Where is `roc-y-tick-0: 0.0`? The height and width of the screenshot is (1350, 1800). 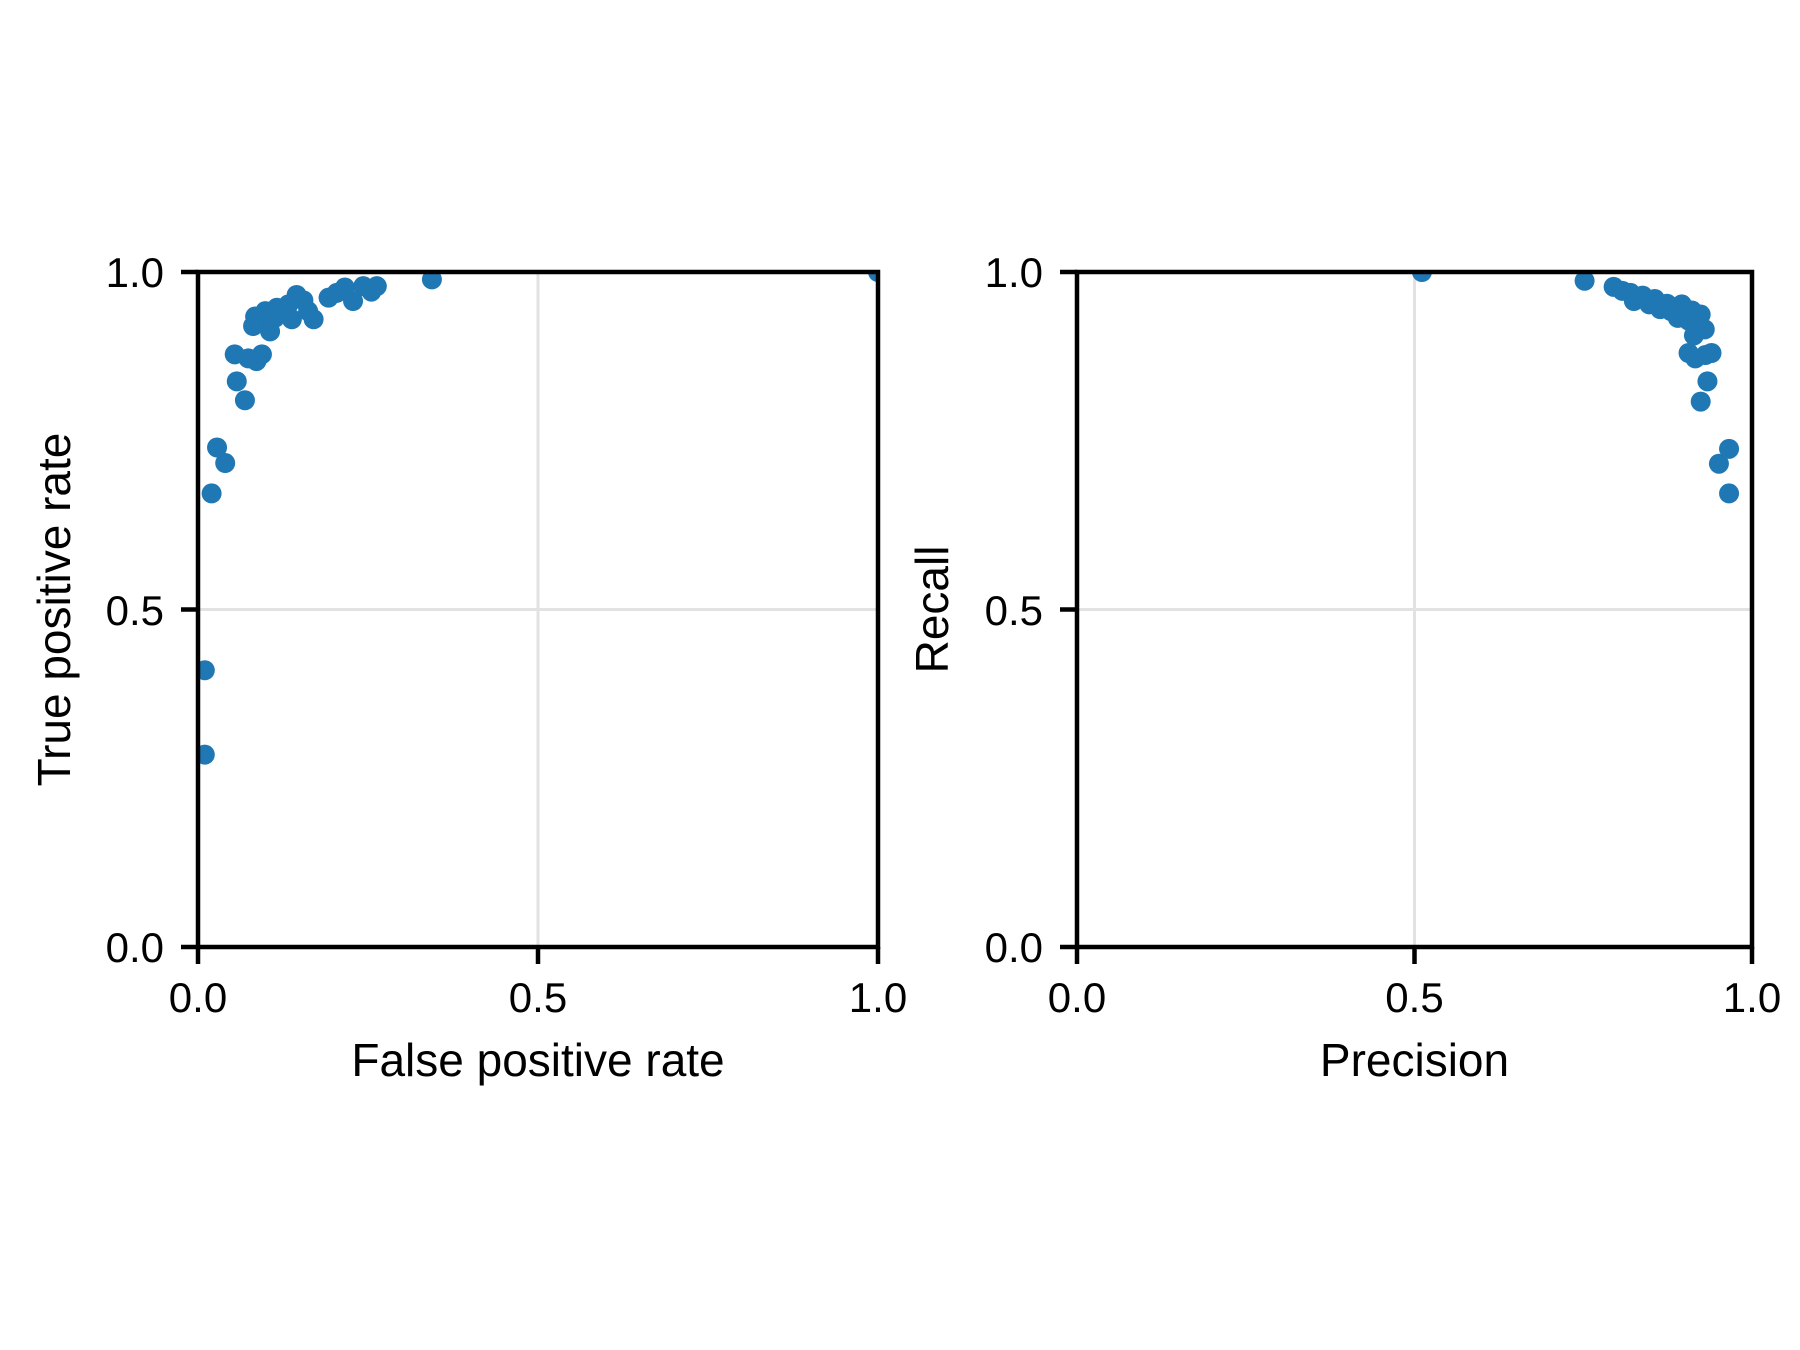 roc-y-tick-0: 0.0 is located at coordinates (135, 947).